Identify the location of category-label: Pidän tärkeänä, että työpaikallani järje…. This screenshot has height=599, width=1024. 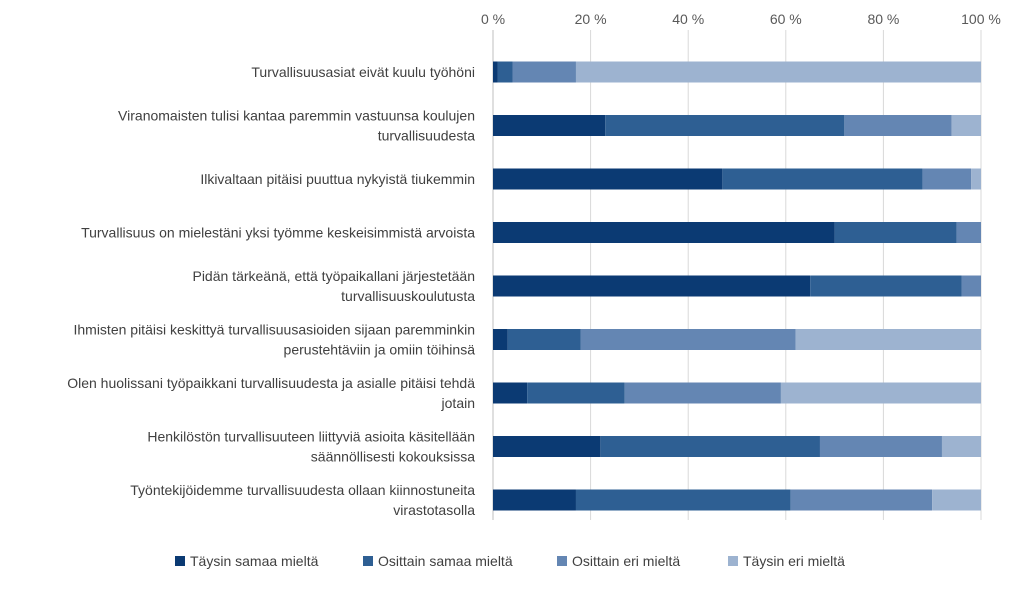
(333, 276).